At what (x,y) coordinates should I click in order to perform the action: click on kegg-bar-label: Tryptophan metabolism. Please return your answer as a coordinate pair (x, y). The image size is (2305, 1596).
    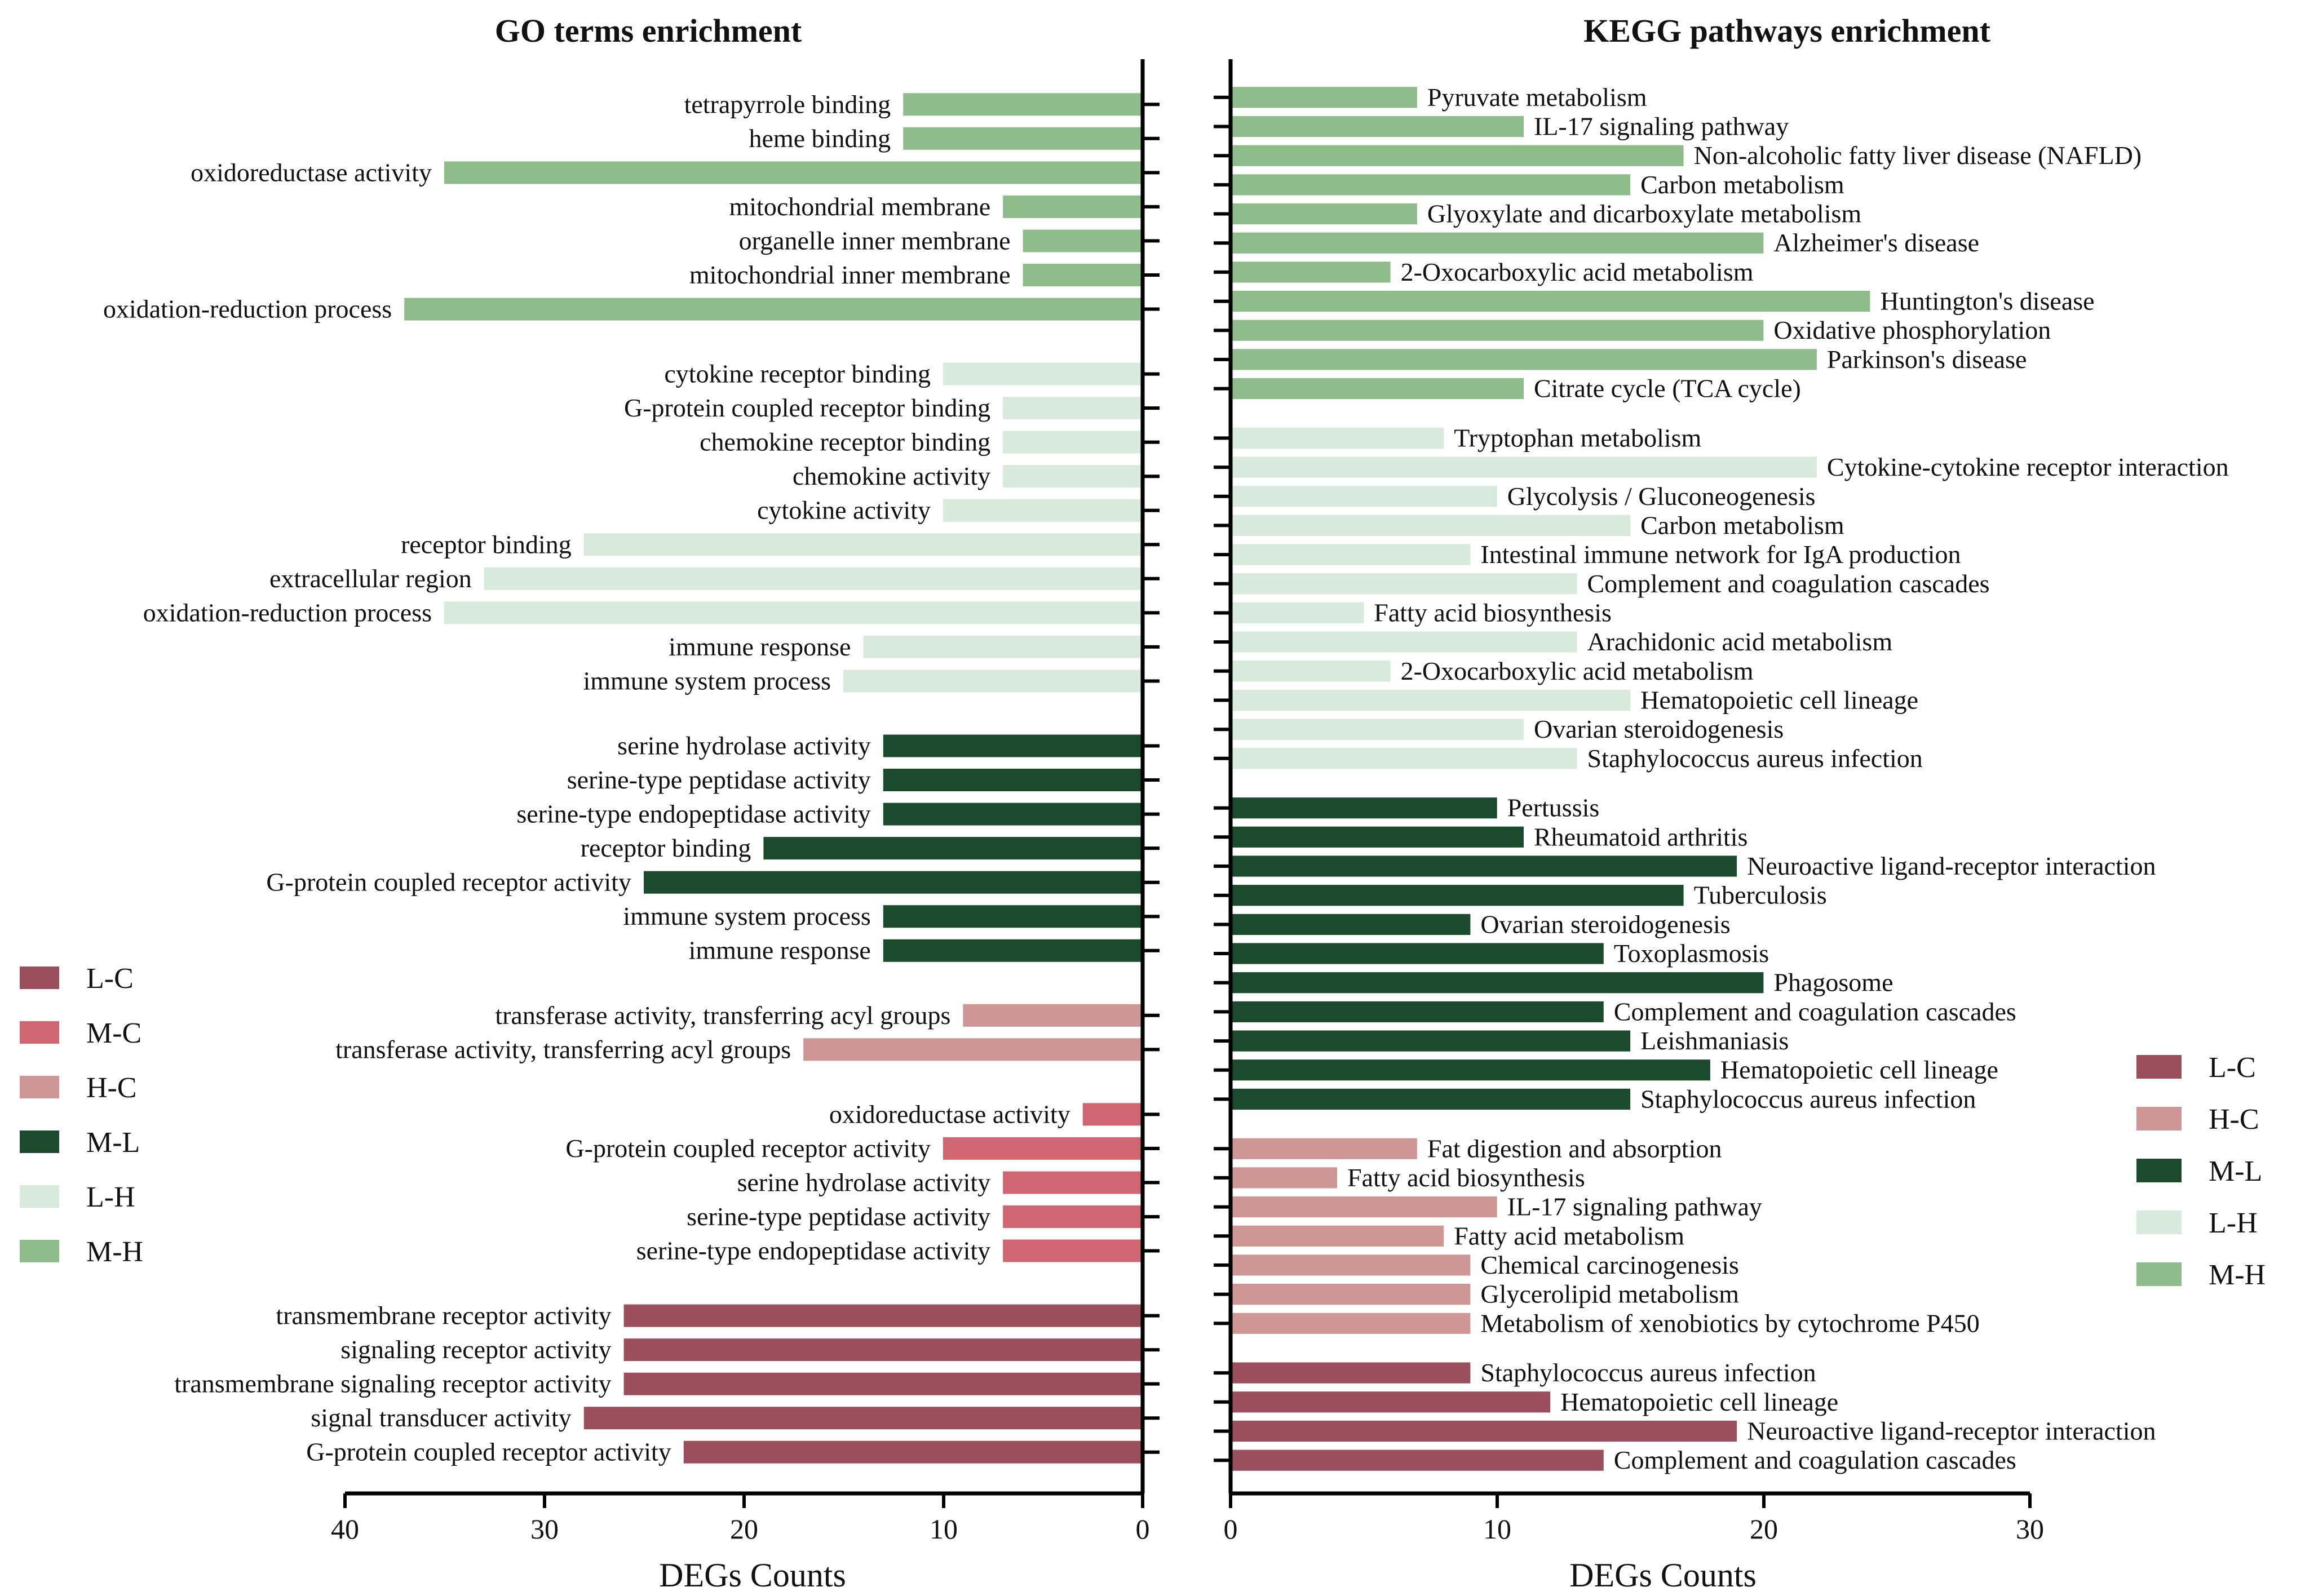
    Looking at the image, I should click on (1578, 437).